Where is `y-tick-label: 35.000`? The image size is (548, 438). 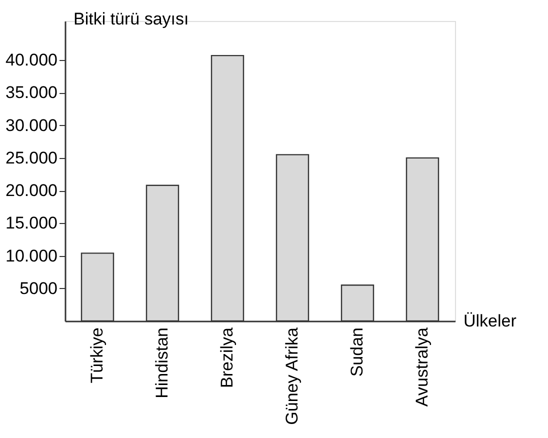 y-tick-label: 35.000 is located at coordinates (32, 92).